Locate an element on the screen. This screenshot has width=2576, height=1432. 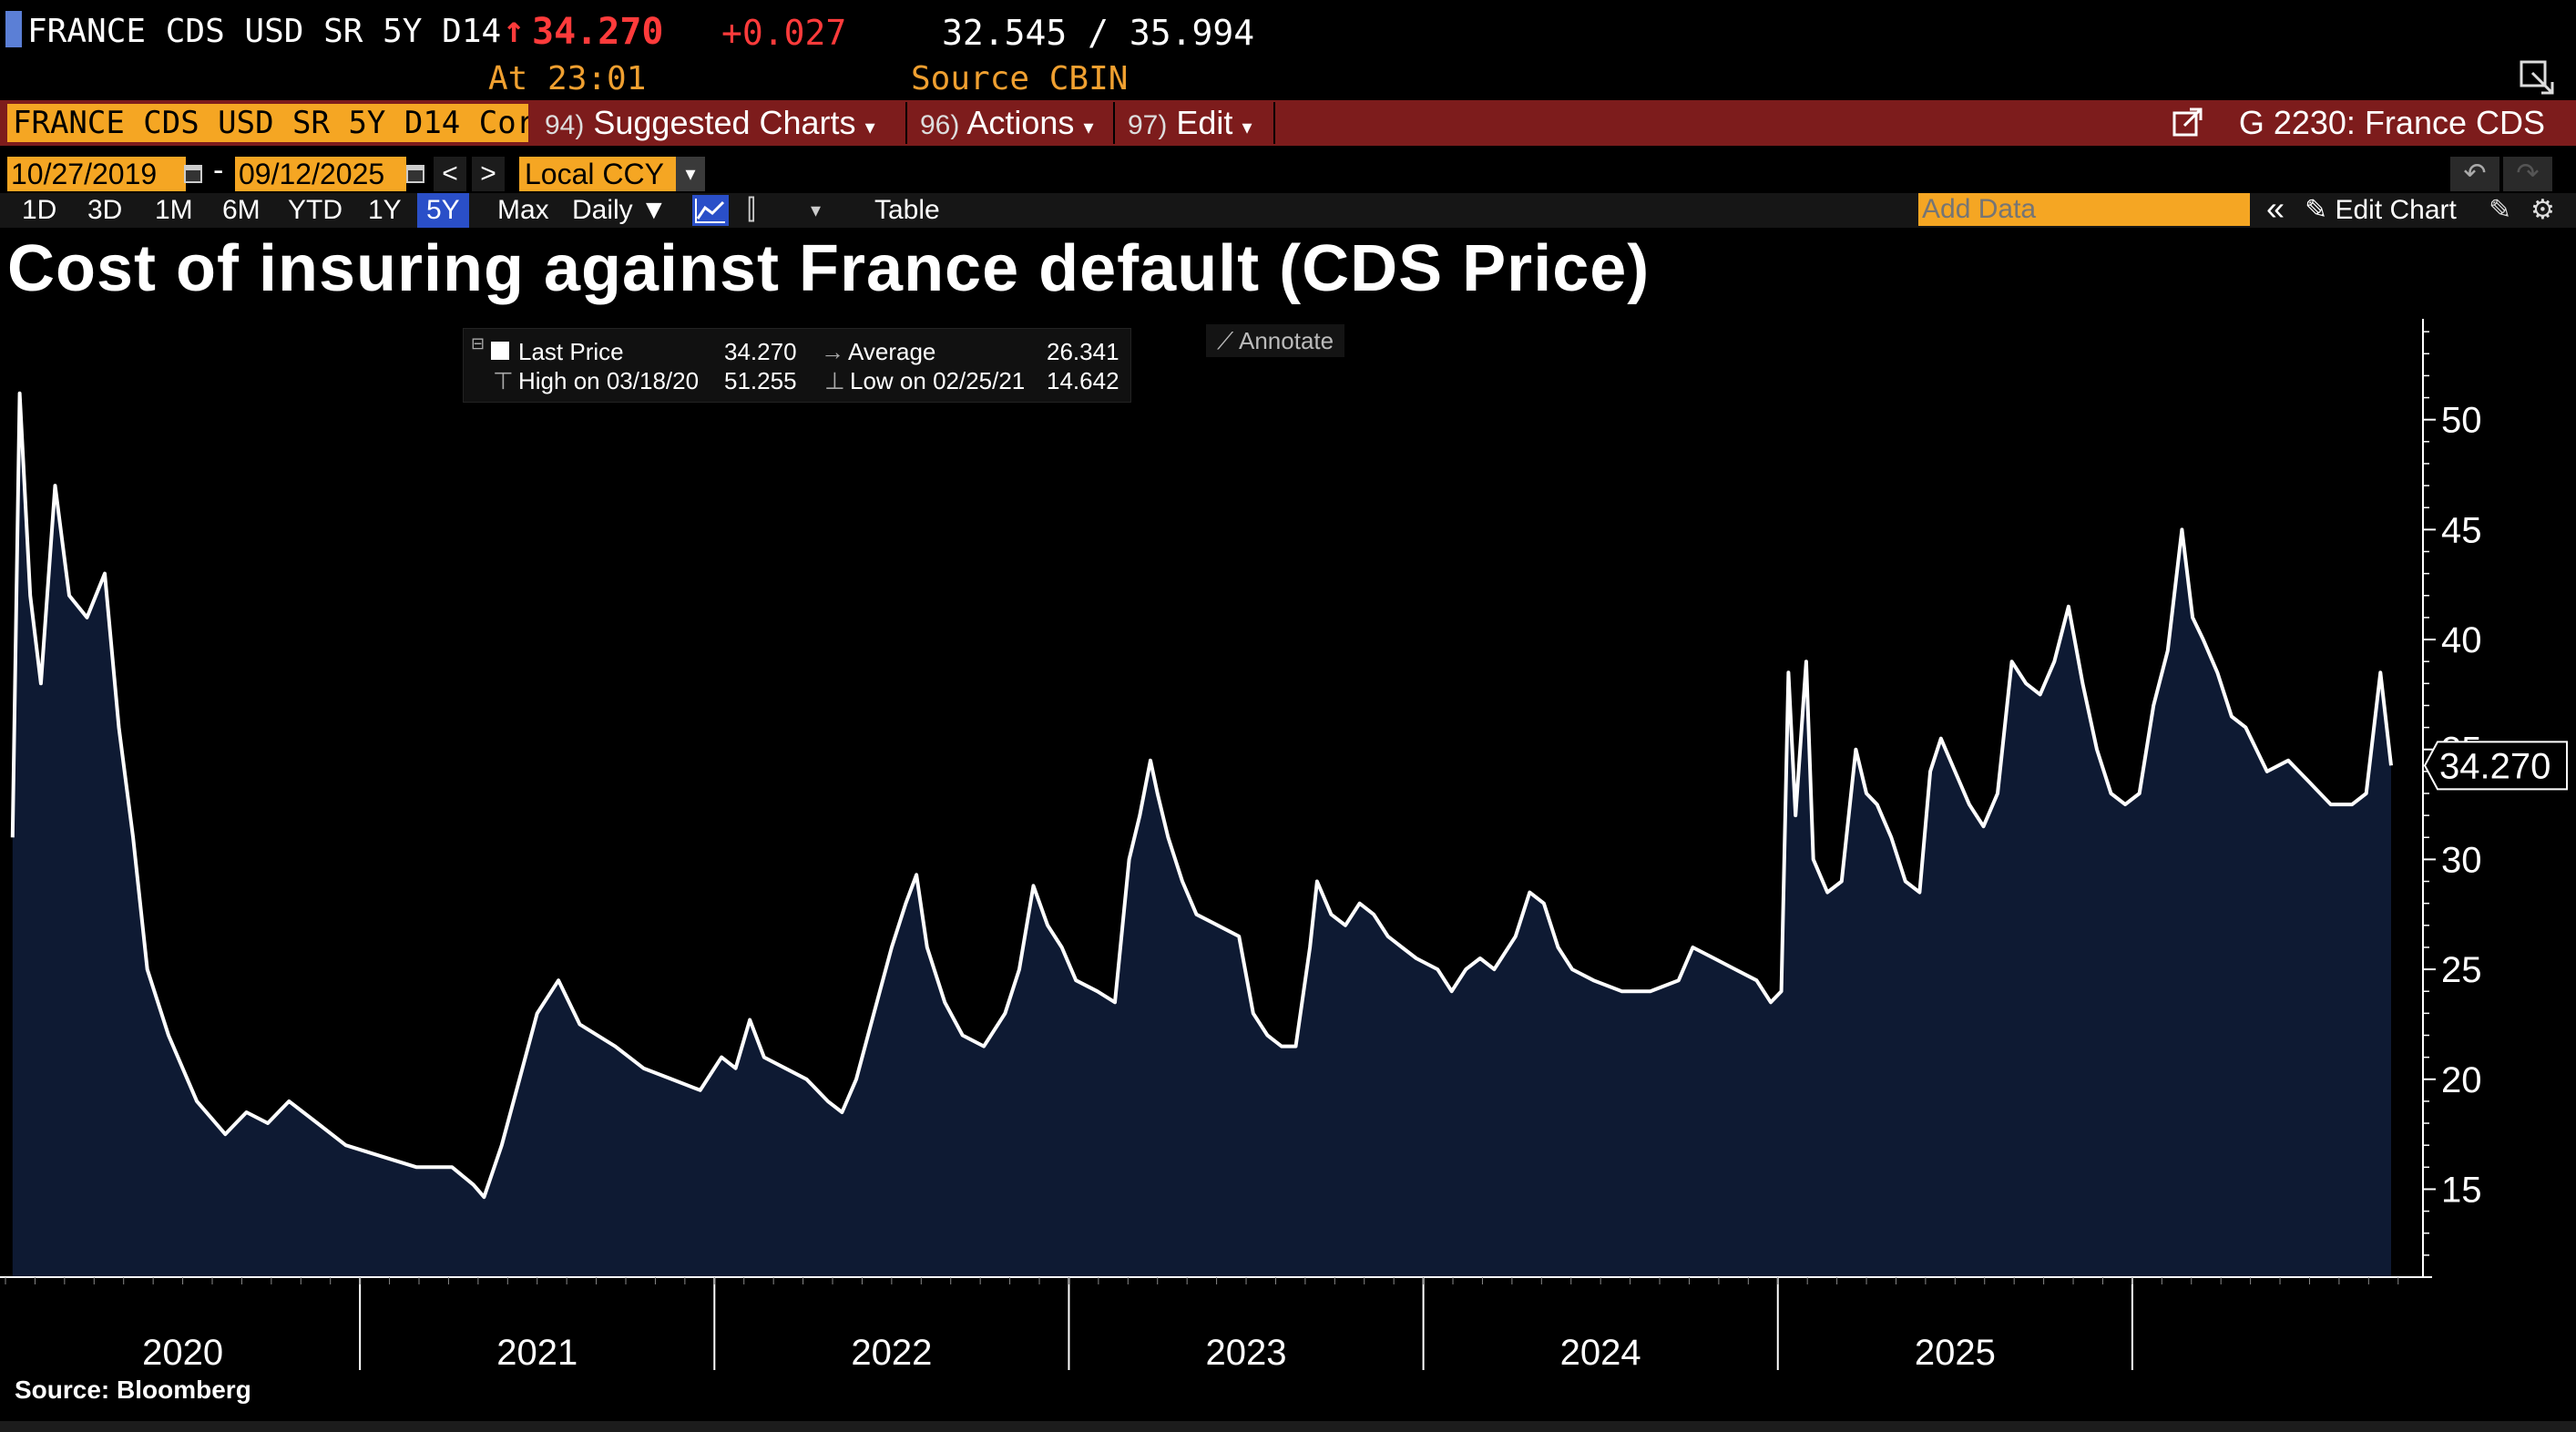
x-tick-label: 2024 is located at coordinates (1600, 1353).